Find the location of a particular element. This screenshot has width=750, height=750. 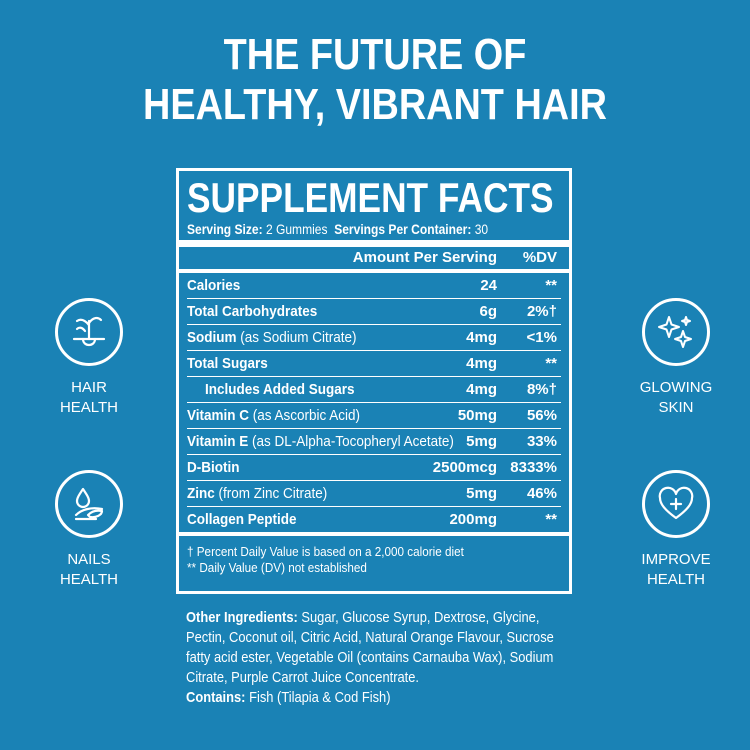

nutrient-name: Calories is located at coordinates (214, 285).